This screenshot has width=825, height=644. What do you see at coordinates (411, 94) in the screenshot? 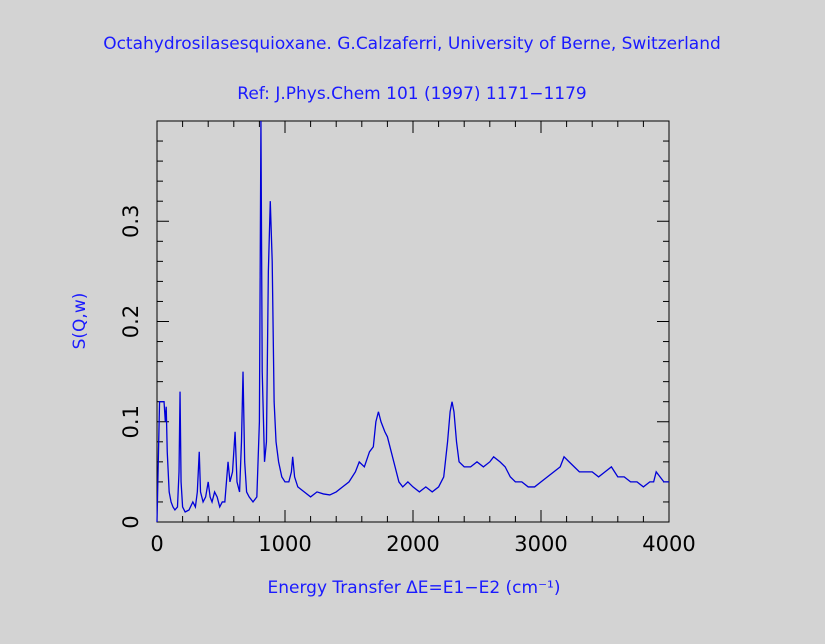
I see `chart-subtitle: Ref: J.Phys.Chem 101 (1997) 1171−1179` at bounding box center [411, 94].